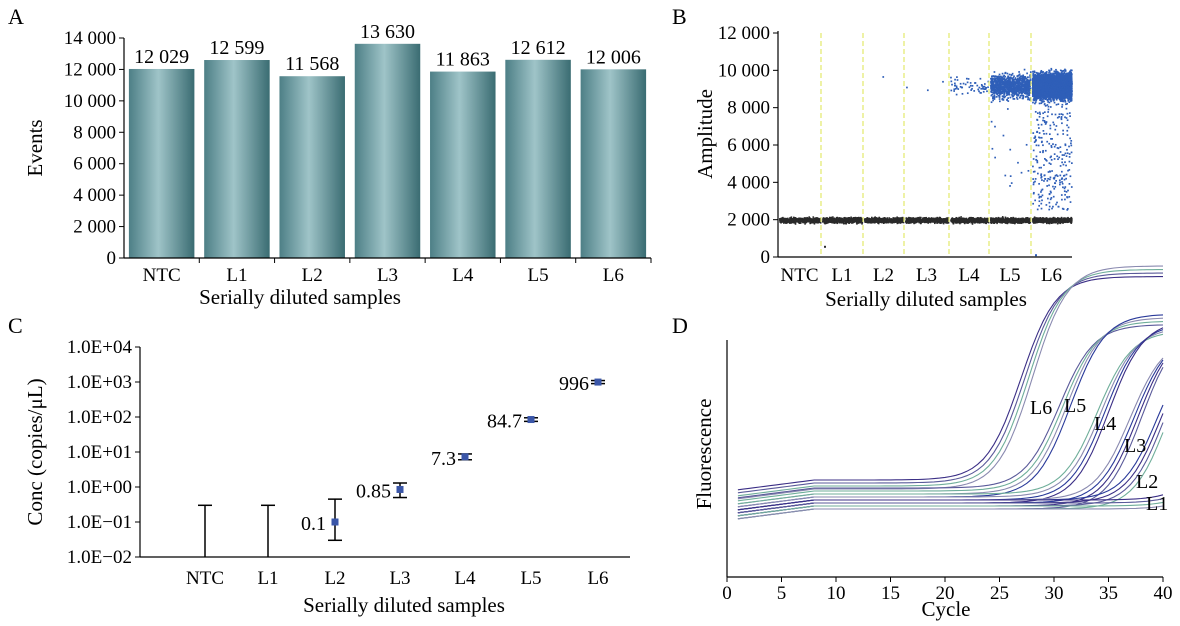 The width and height of the screenshot is (1180, 626). I want to click on panel-a-y-tick-label: 10 000, so click(90, 101).